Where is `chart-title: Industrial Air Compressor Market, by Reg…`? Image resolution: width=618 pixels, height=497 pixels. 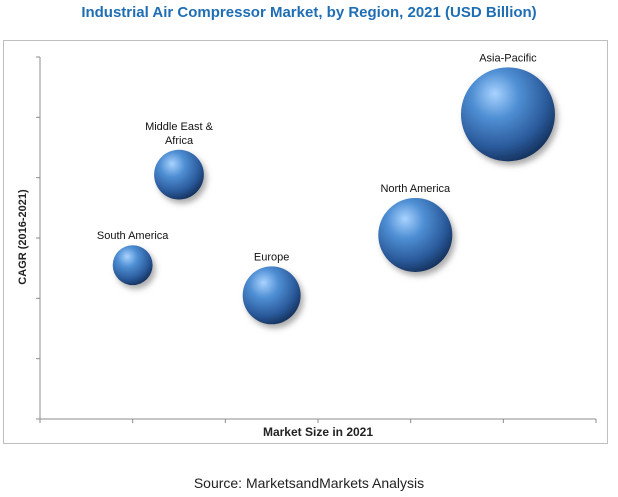 chart-title: Industrial Air Compressor Market, by Reg… is located at coordinates (309, 12).